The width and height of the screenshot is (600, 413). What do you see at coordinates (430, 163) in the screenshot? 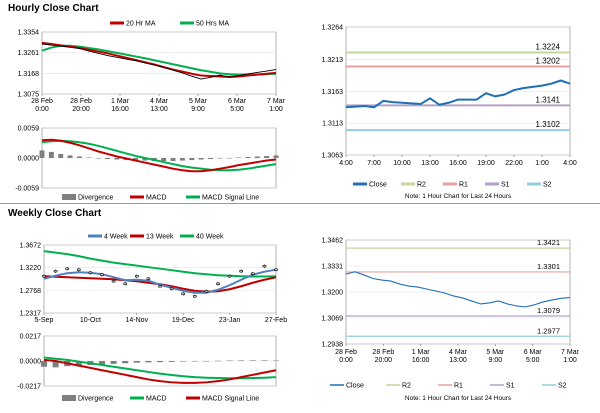
I see `hourly-pivot-x-tick-label: 13:00` at bounding box center [430, 163].